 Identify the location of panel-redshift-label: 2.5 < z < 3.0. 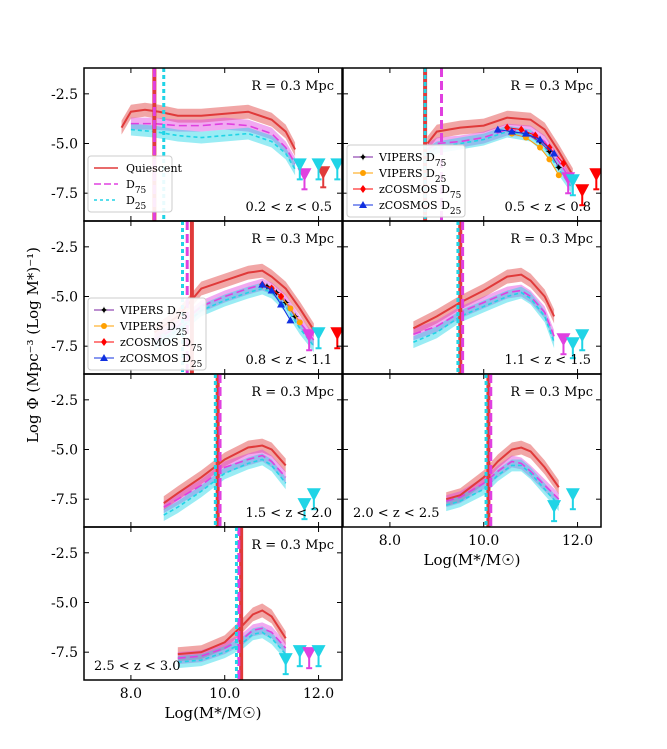
(137, 666).